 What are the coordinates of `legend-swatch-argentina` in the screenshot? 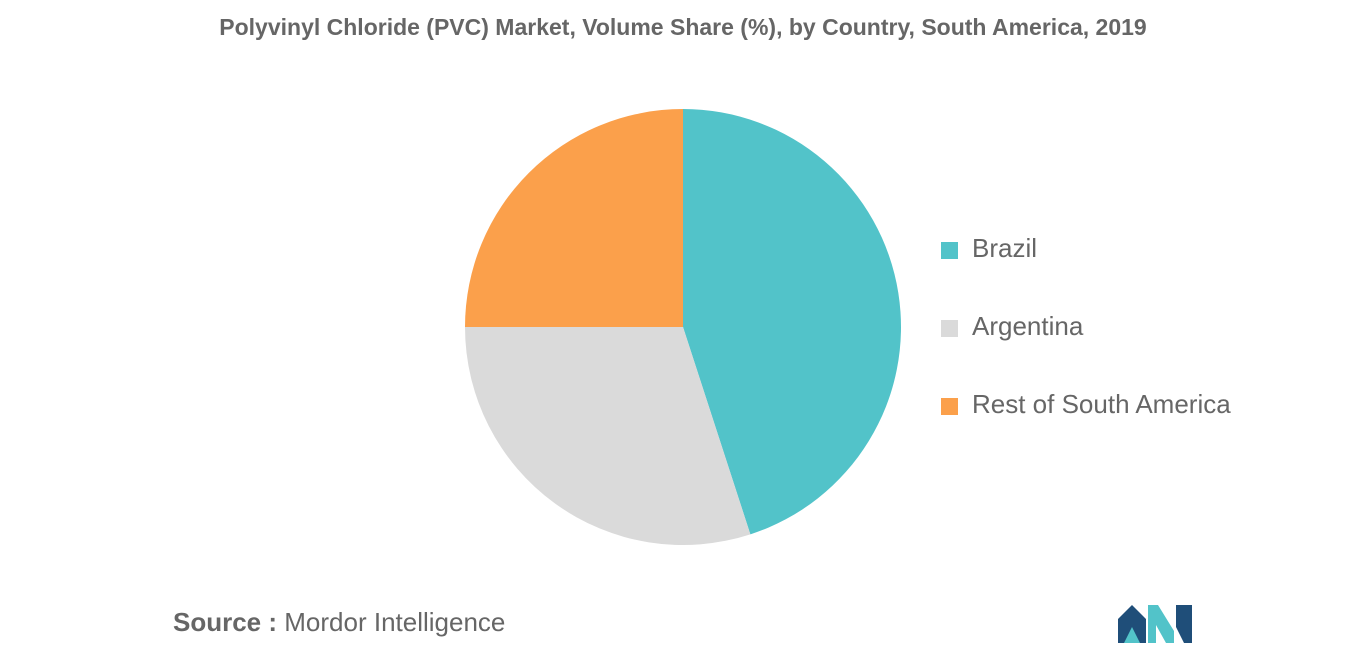 It's located at (949, 328).